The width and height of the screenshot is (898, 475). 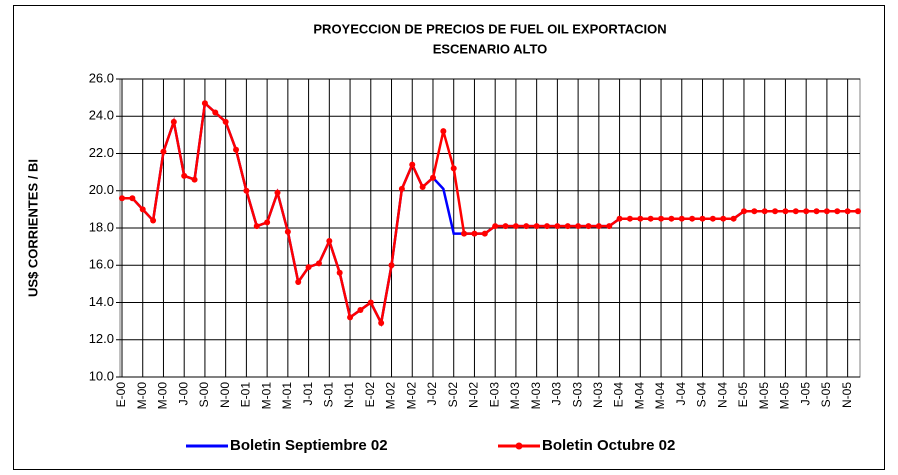 What do you see at coordinates (183, 394) in the screenshot?
I see `x-tick-label: J-00` at bounding box center [183, 394].